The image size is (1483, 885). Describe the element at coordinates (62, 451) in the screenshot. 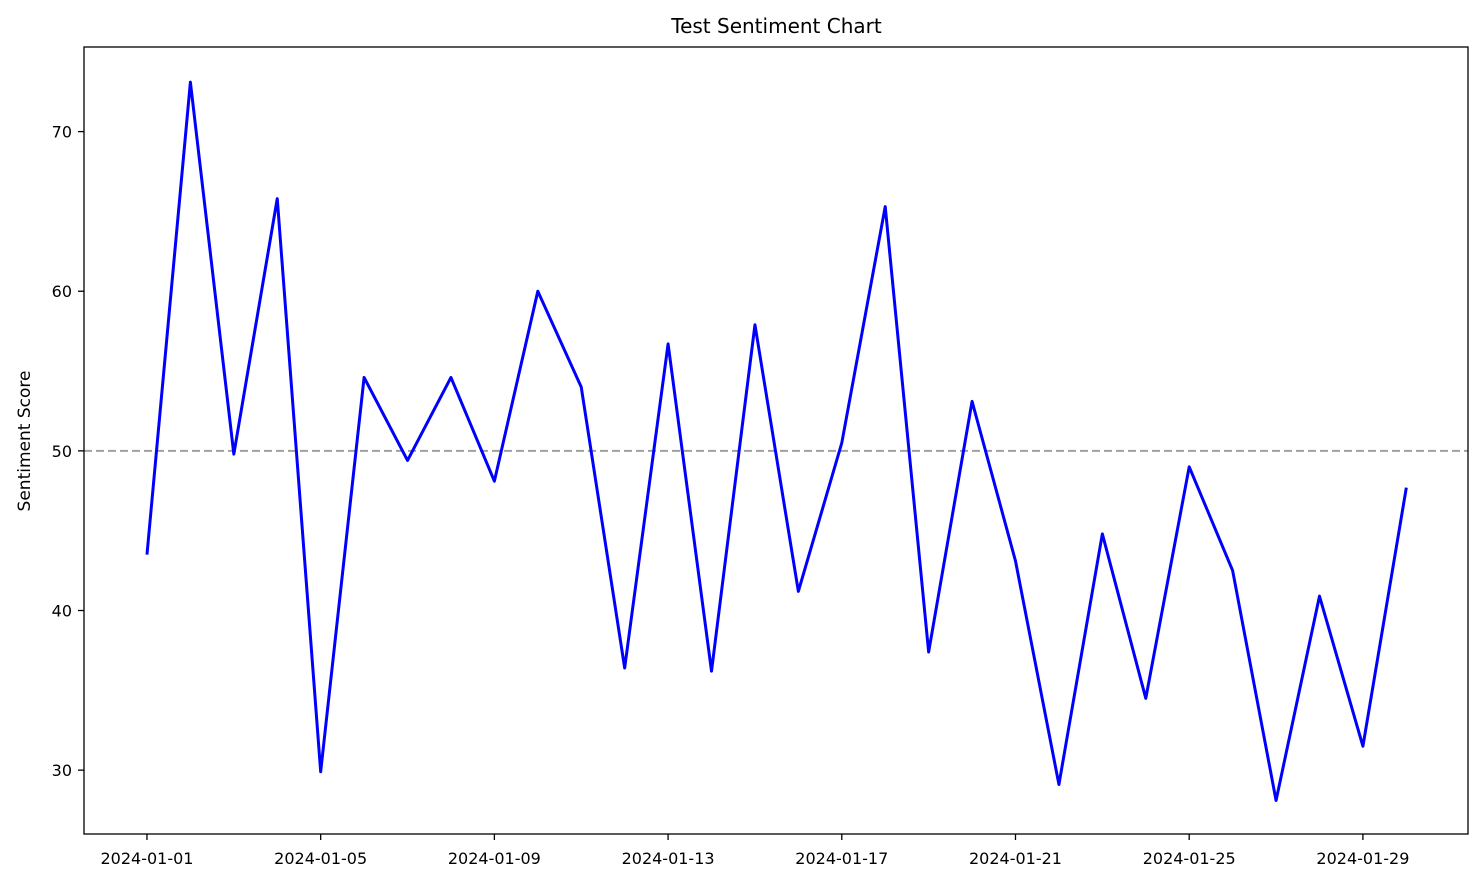

I see `y-tick-label-50: 50` at that location.